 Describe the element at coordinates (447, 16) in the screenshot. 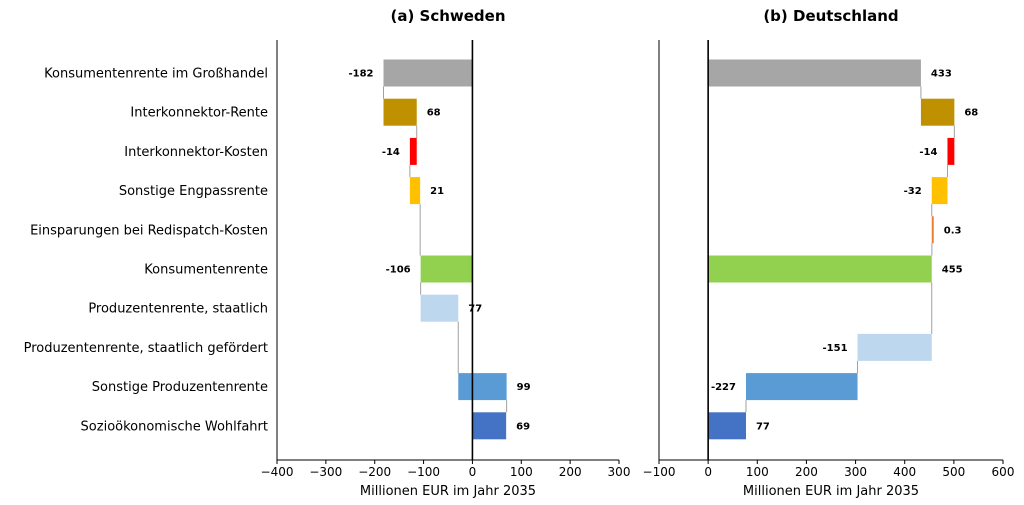

I see `panel-title: (a) Schweden` at that location.